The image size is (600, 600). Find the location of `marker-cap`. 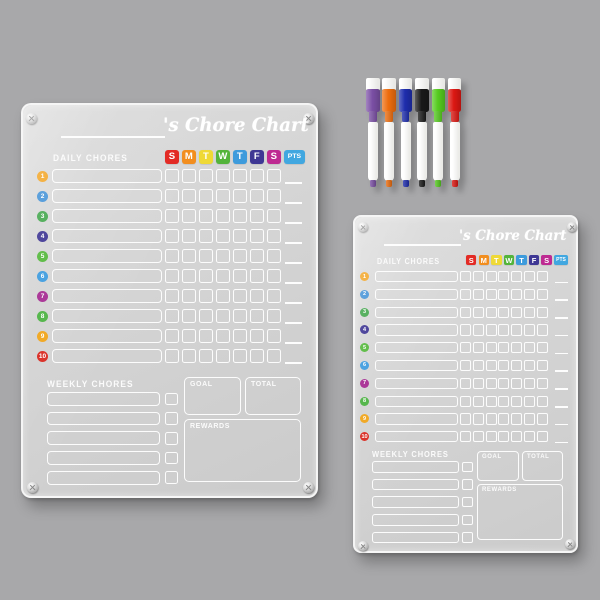

marker-cap is located at coordinates (454, 100).